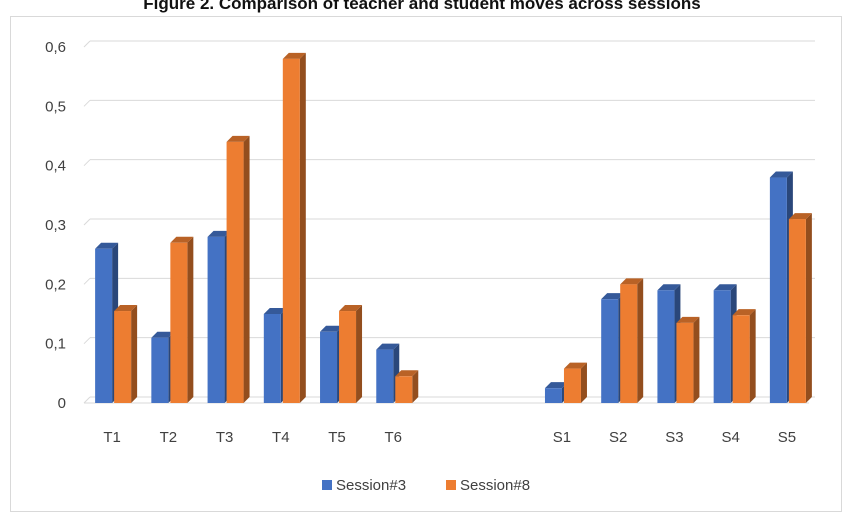 This screenshot has width=844, height=512. I want to click on bar-Session#8-S4, so click(744, 356).